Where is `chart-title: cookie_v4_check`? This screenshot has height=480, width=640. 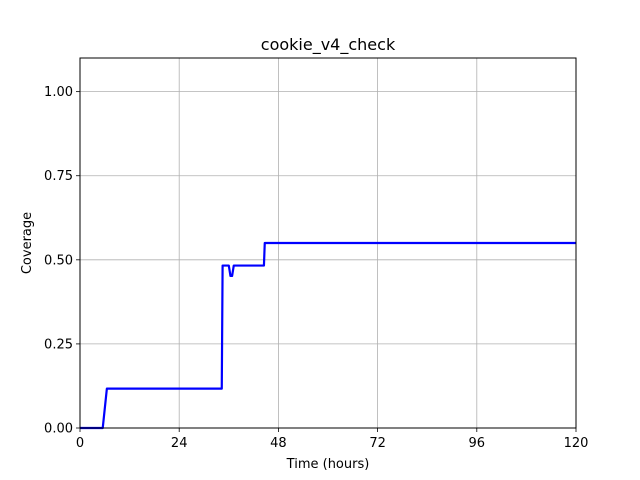 chart-title: cookie_v4_check is located at coordinates (328, 45).